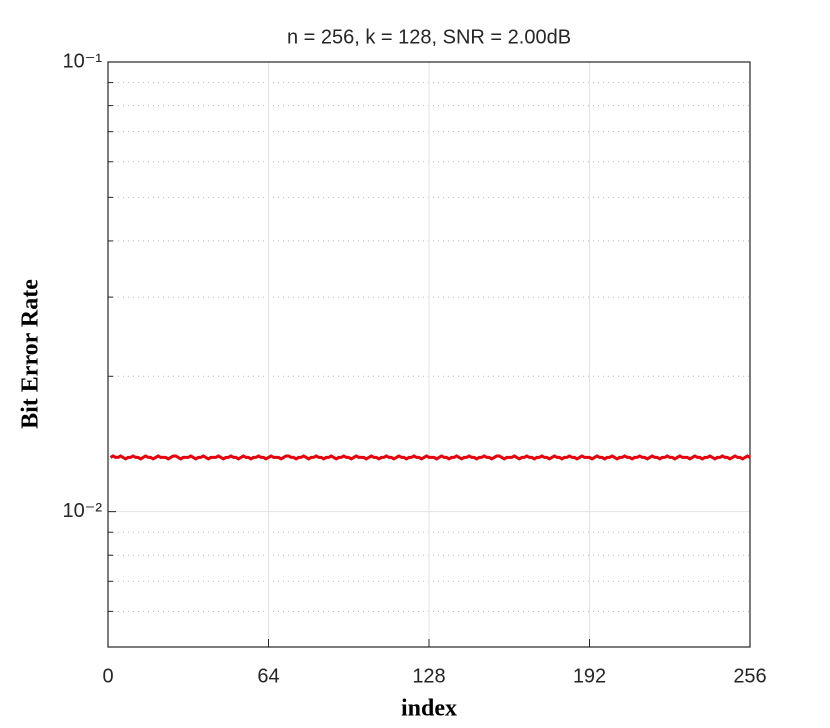 The width and height of the screenshot is (830, 728). I want to click on y-tick-label: 10⁻², so click(83, 511).